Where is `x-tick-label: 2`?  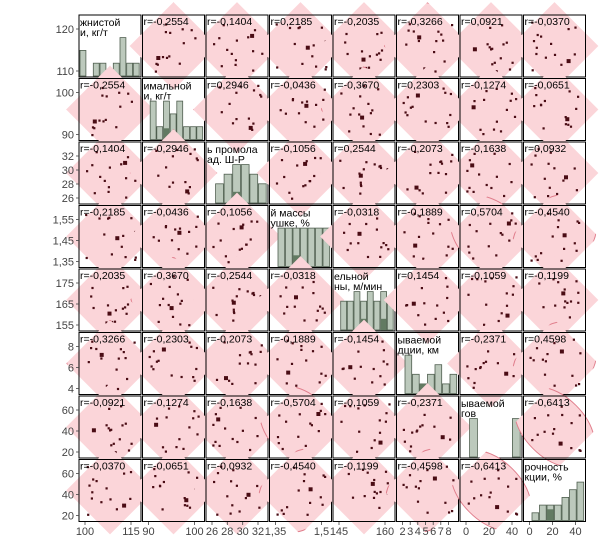
x-tick-label: 2 is located at coordinates (402, 532).